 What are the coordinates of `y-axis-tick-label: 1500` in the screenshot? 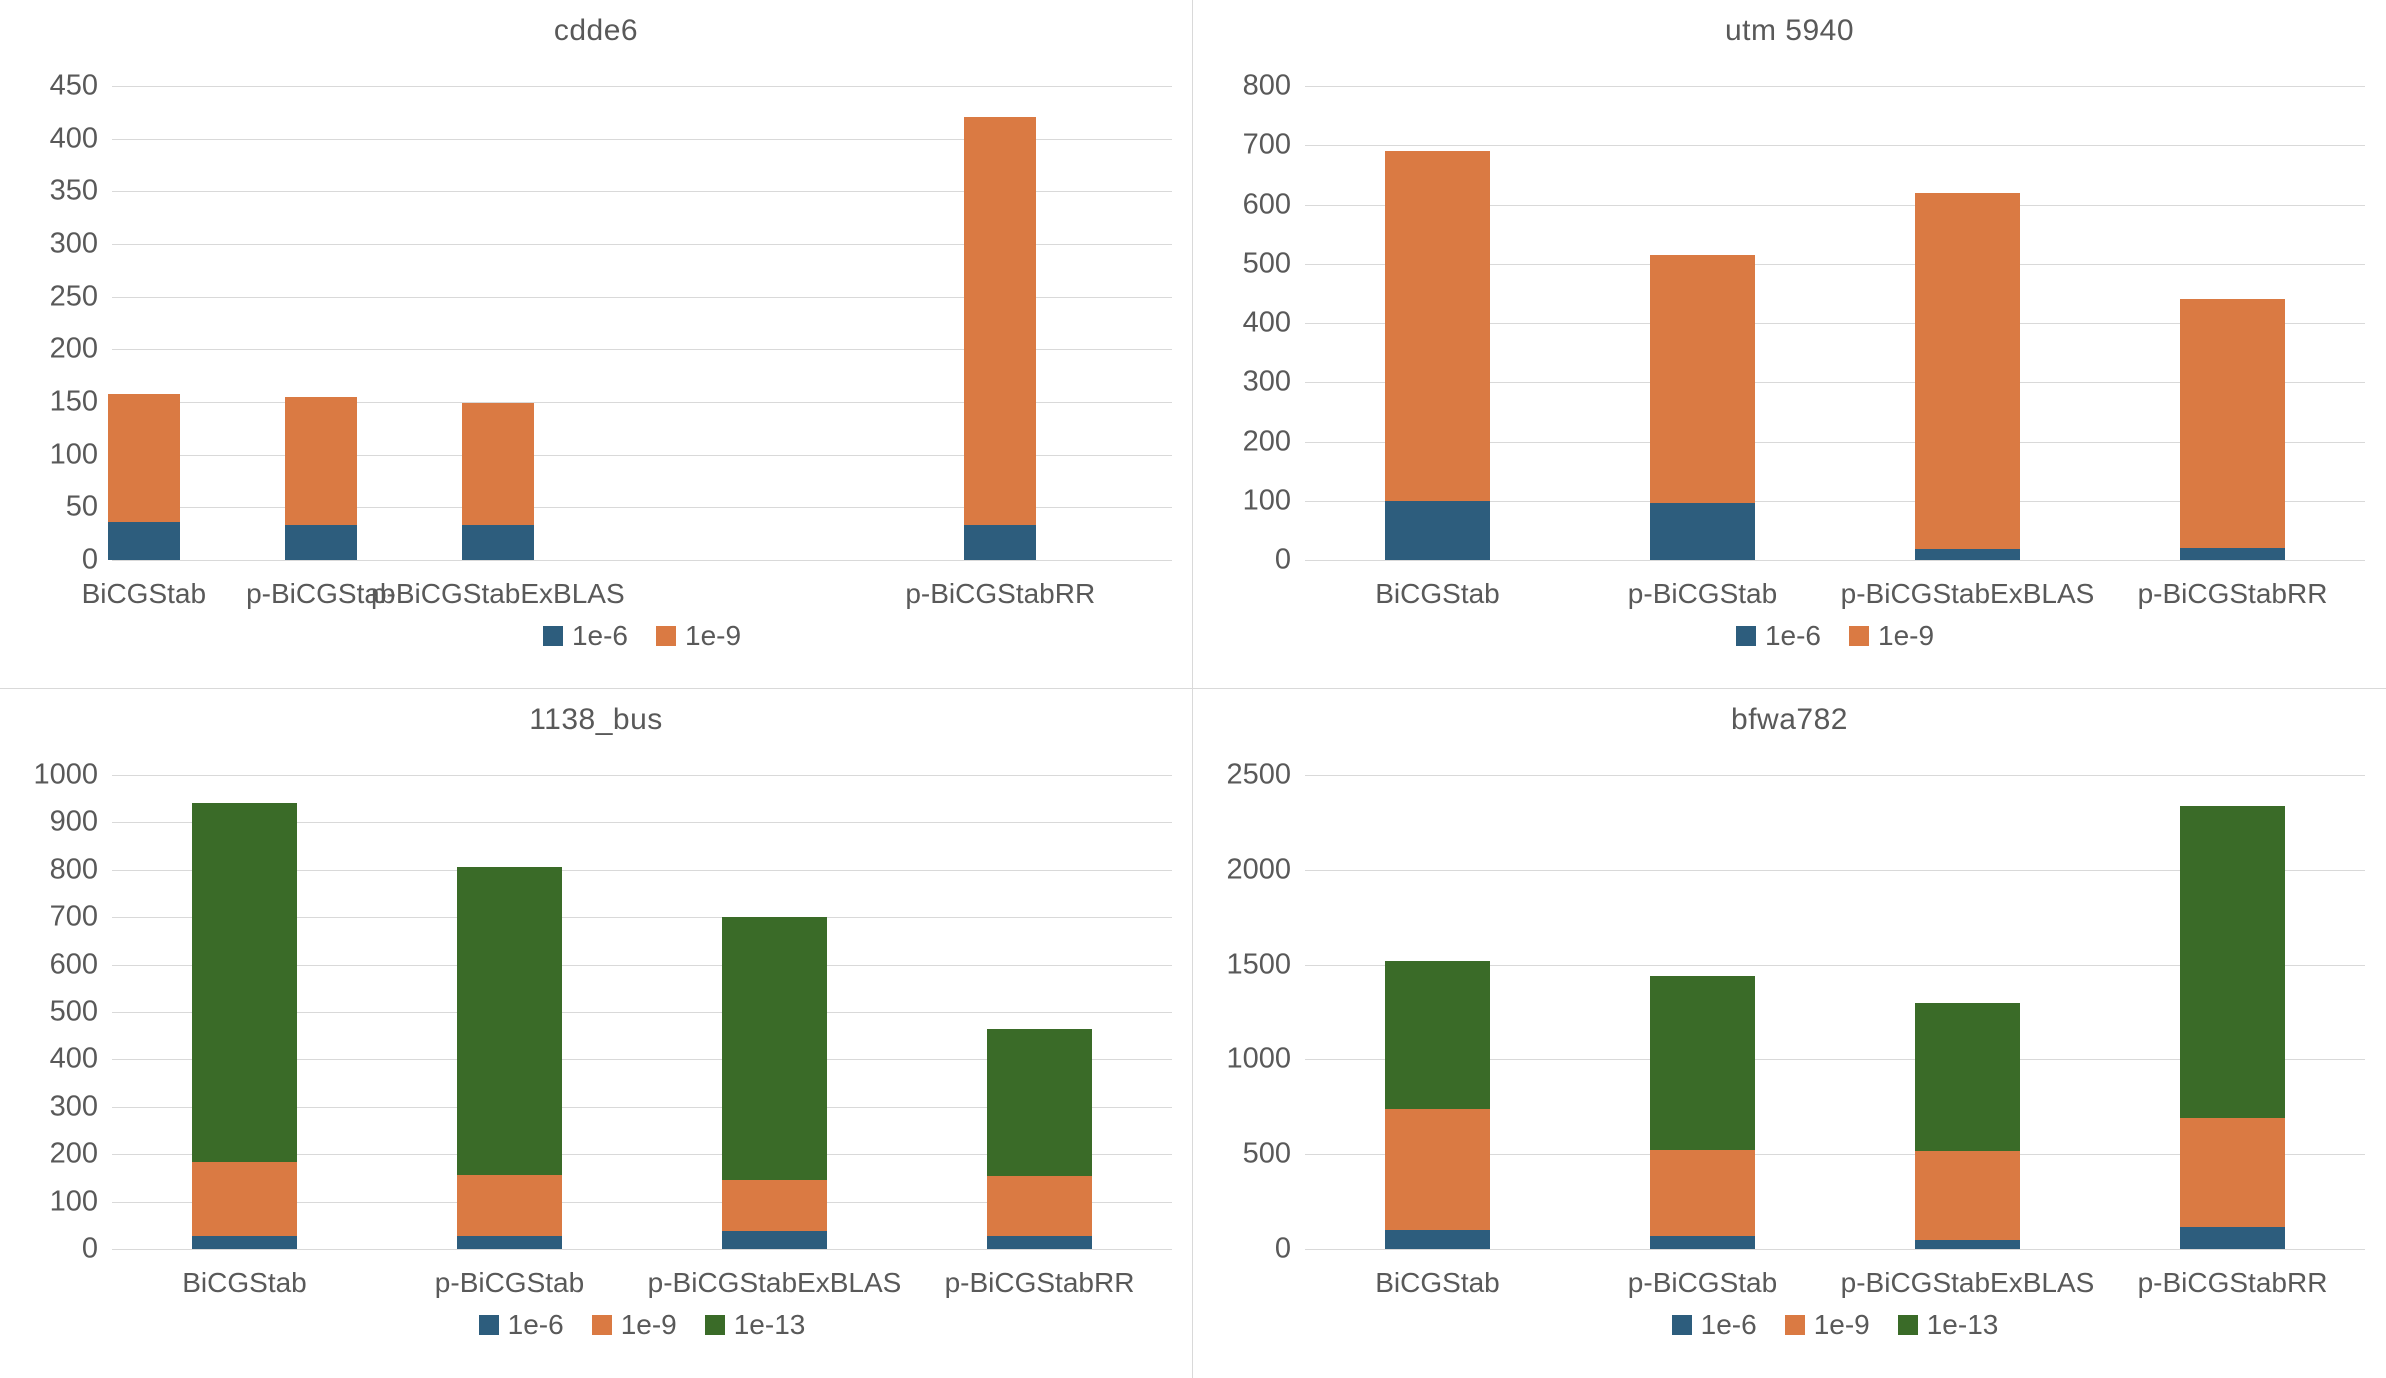 It's located at (1258, 964).